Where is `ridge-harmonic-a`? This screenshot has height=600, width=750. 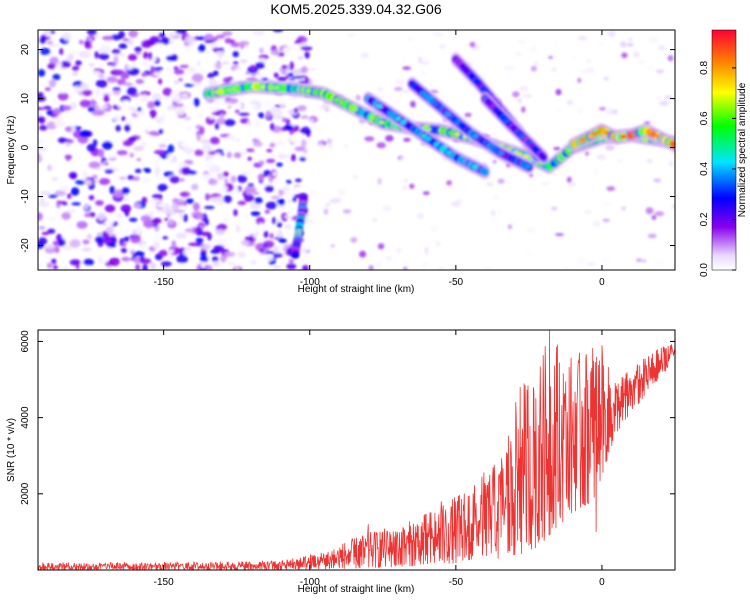
ridge-harmonic-a is located at coordinates (427, 135).